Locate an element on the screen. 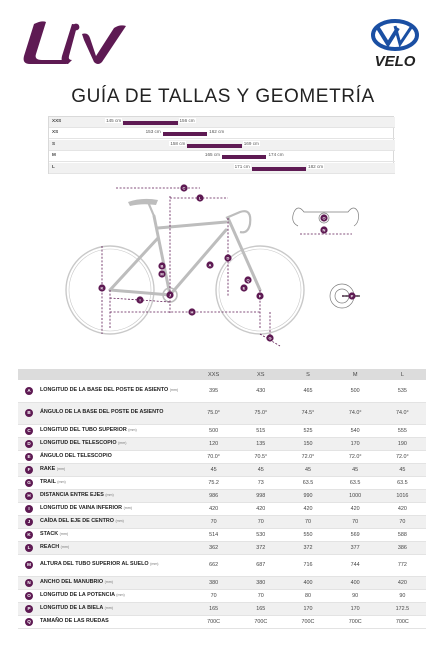 The image size is (446, 669). size-range-bar: 165 cm 174 cm is located at coordinates (244, 156).